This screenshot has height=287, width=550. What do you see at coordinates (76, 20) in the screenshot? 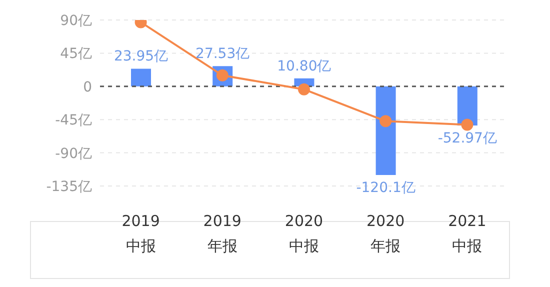
I see `y-tick-label: 90亿` at bounding box center [76, 20].